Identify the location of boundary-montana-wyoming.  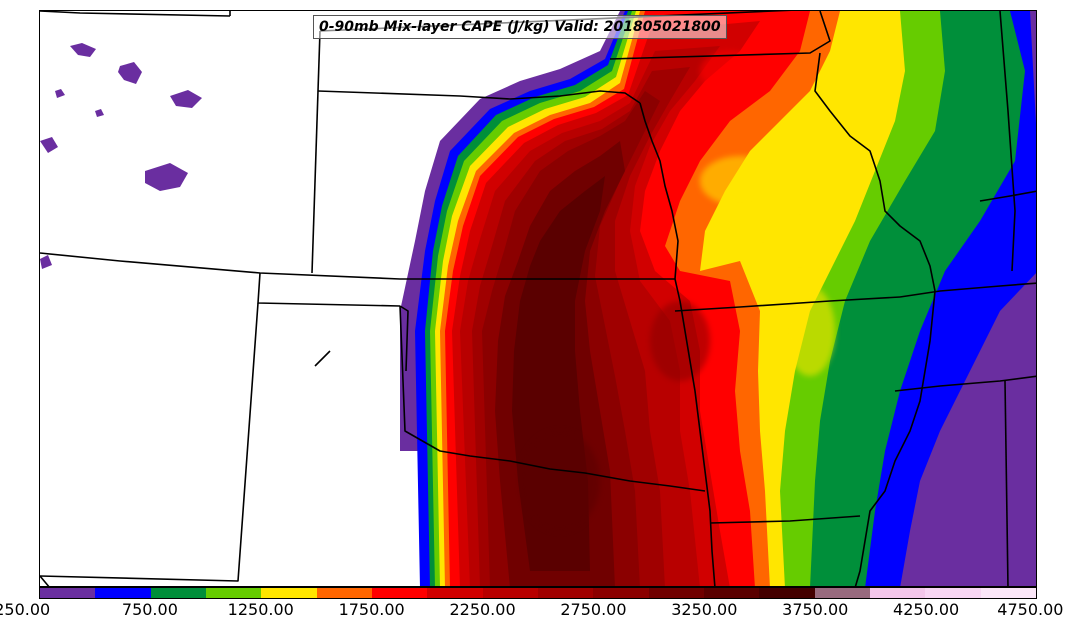
(135, 14).